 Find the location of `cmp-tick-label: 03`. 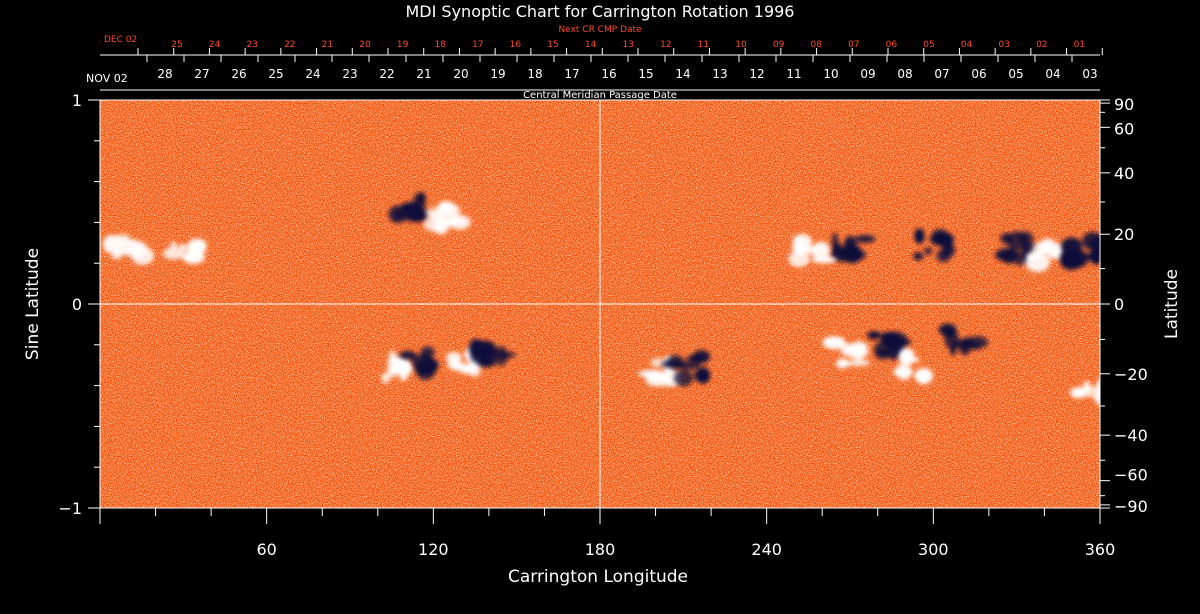

cmp-tick-label: 03 is located at coordinates (1089, 74).